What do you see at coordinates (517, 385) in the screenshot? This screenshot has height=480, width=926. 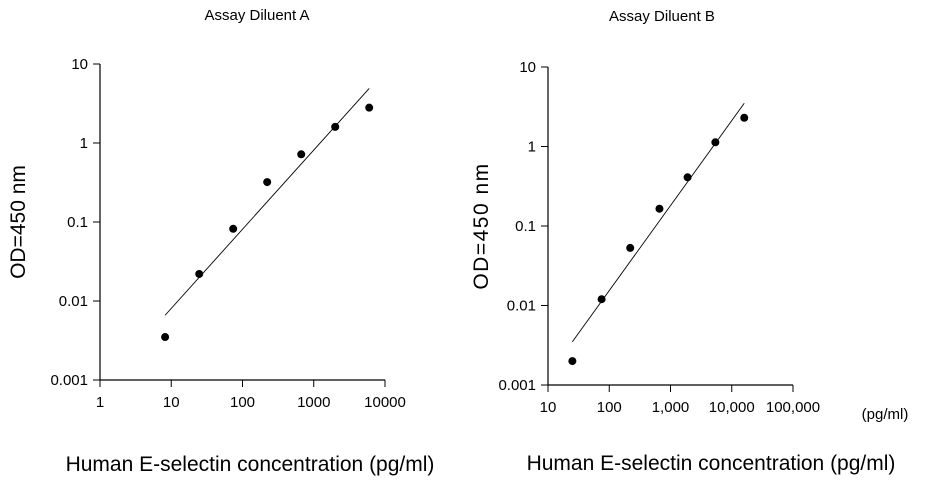 I see `chart-2-y-tick-label: 0.001` at bounding box center [517, 385].